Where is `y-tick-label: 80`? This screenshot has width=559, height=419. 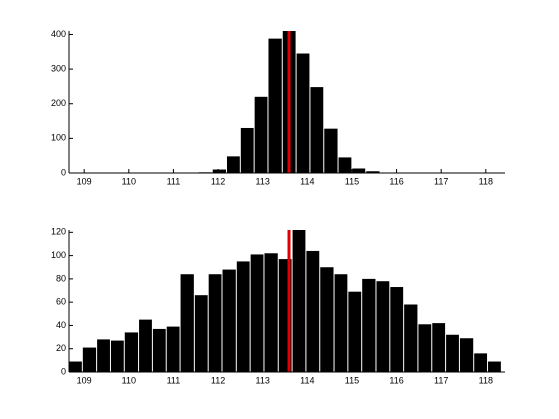
y-tick-label: 80 is located at coordinates (61, 278).